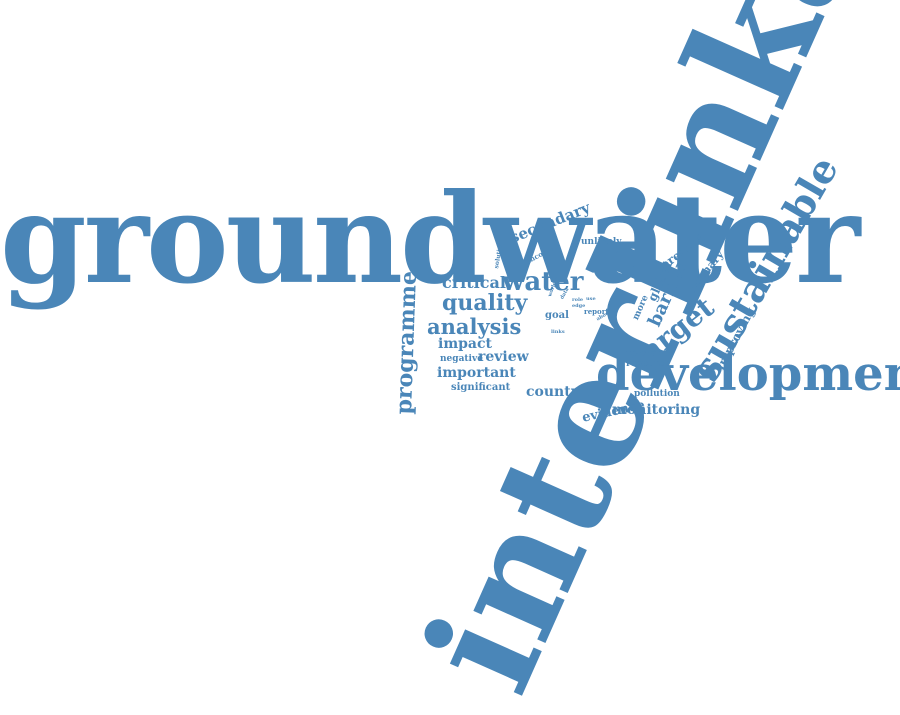 The height and width of the screenshot is (715, 900). Describe the element at coordinates (559, 392) in the screenshot. I see `word-countrie: countrie` at that location.